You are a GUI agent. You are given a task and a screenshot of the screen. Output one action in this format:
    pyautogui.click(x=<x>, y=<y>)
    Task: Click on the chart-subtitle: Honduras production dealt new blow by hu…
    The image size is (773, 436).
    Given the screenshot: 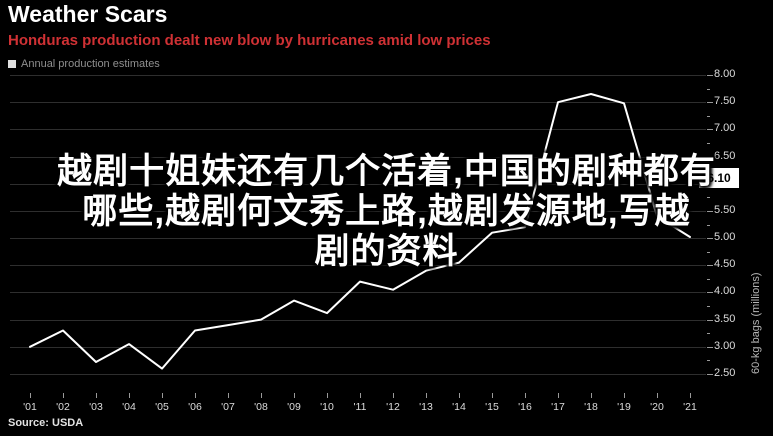 What is the action you would take?
    pyautogui.click(x=249, y=40)
    